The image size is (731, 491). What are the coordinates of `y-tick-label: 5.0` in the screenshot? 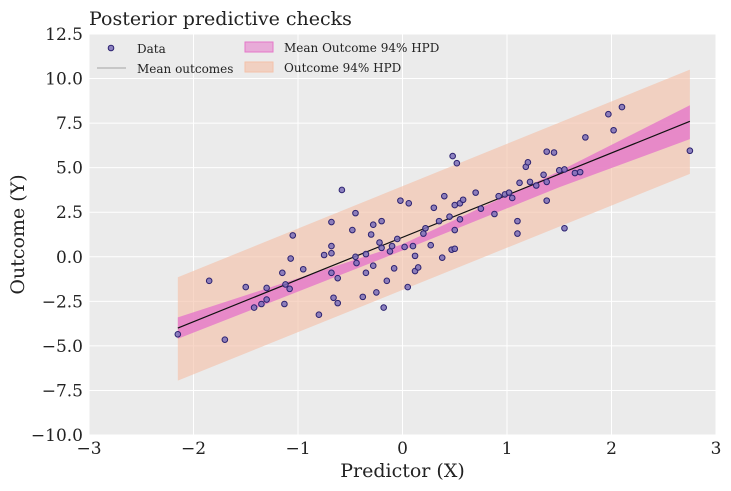 It's located at (69, 169).